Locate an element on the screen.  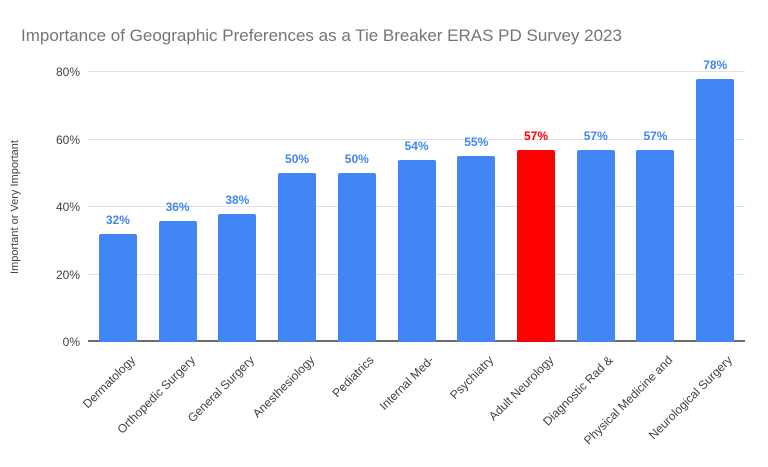
bar-dermatology is located at coordinates (117, 288).